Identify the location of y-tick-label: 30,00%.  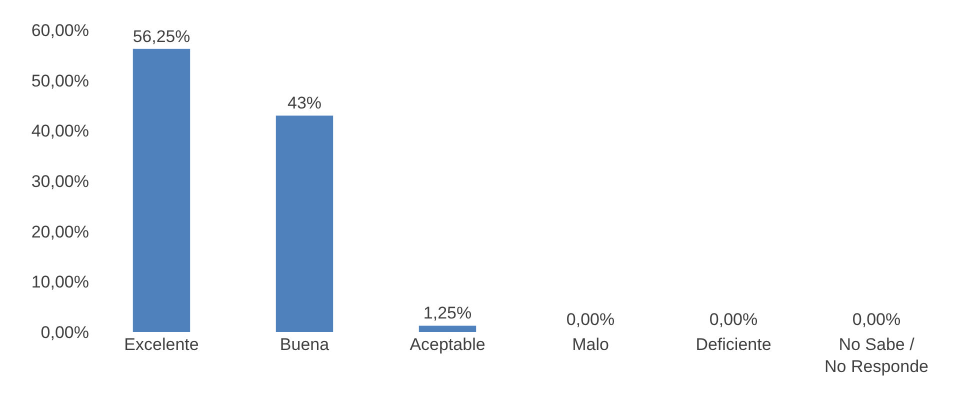
(60, 181).